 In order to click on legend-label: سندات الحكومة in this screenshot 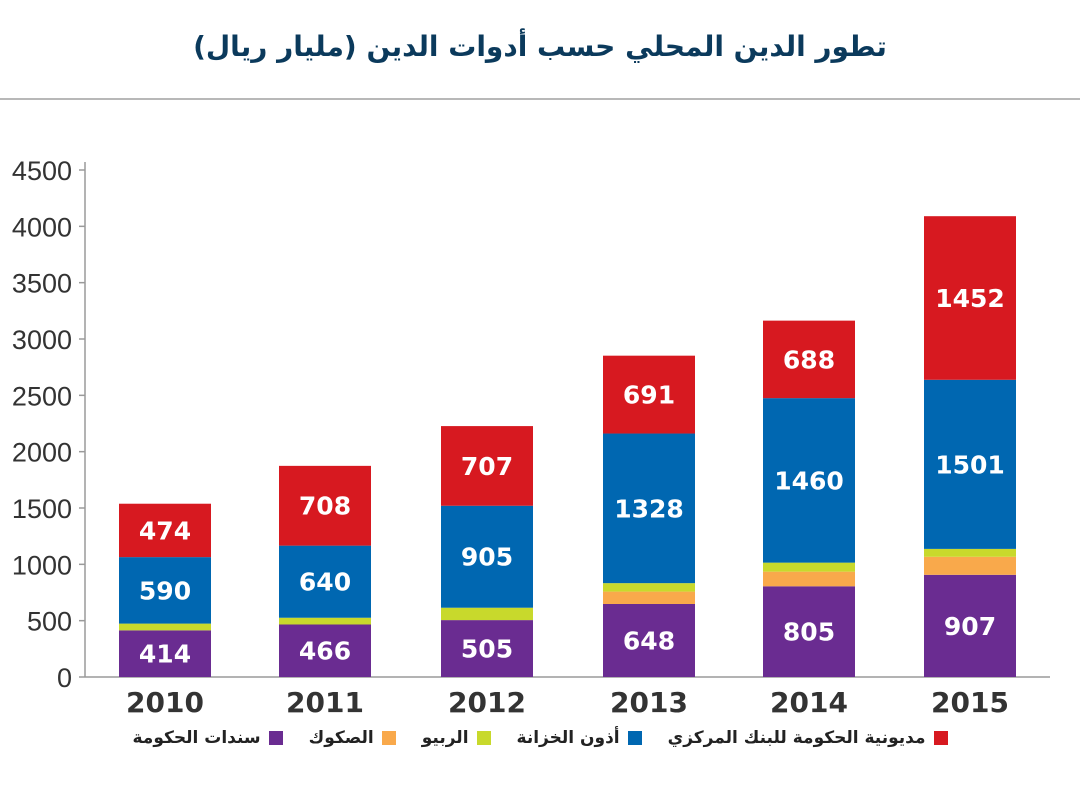, I will do `click(196, 738)`.